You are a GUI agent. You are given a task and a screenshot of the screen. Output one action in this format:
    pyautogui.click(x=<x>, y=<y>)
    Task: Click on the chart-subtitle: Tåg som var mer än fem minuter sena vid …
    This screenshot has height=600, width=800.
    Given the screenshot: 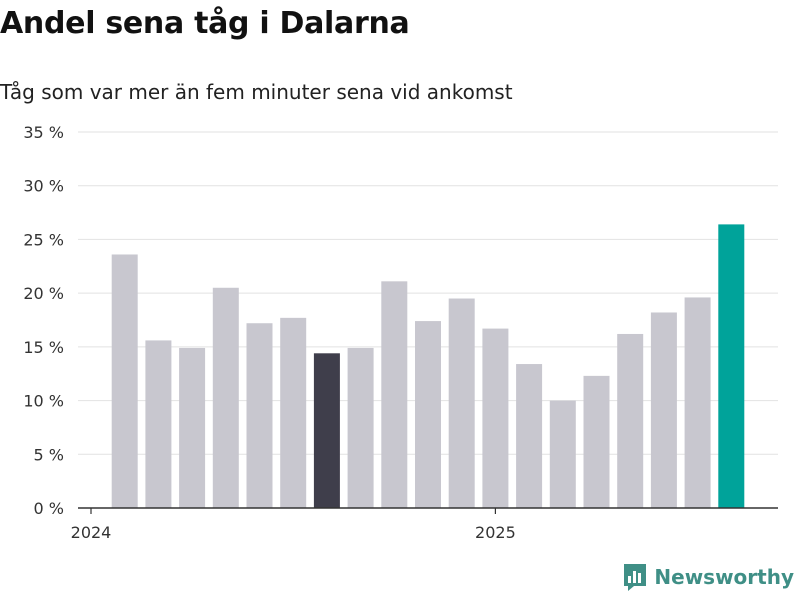 What is the action you would take?
    pyautogui.click(x=256, y=92)
    